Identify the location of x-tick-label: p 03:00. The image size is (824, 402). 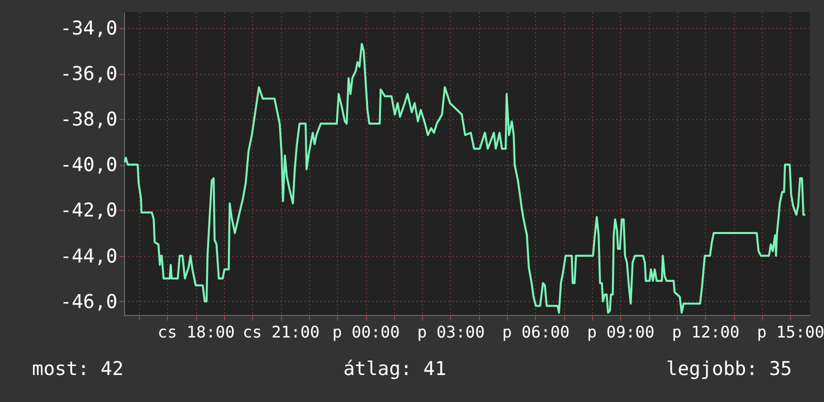
(451, 332).